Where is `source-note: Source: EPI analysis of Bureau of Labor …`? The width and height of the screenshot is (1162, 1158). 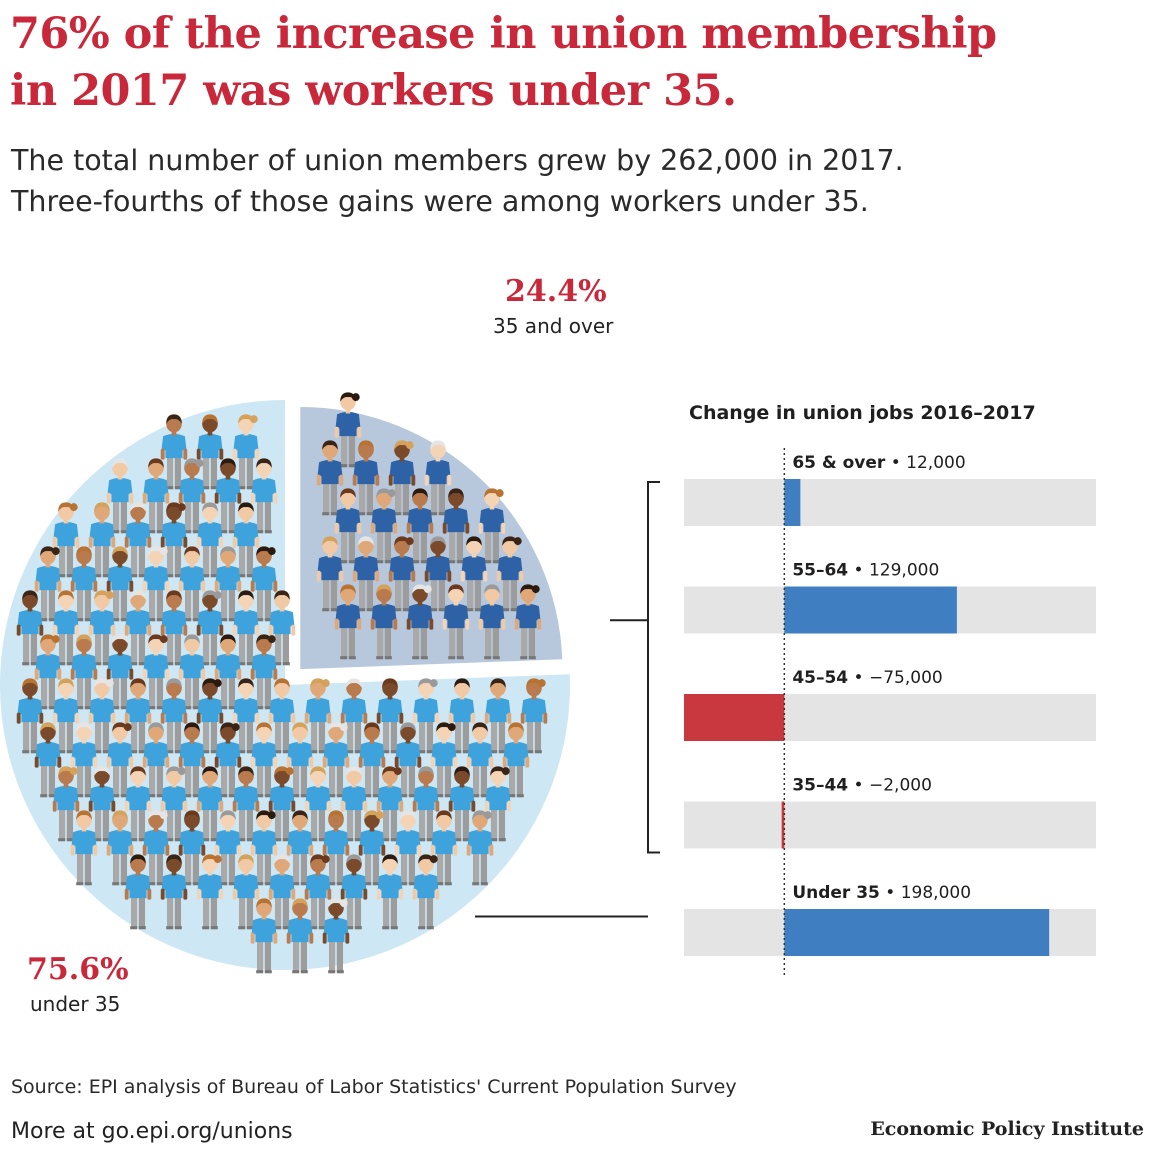
source-note: Source: EPI analysis of Bureau of Labor … is located at coordinates (374, 1087).